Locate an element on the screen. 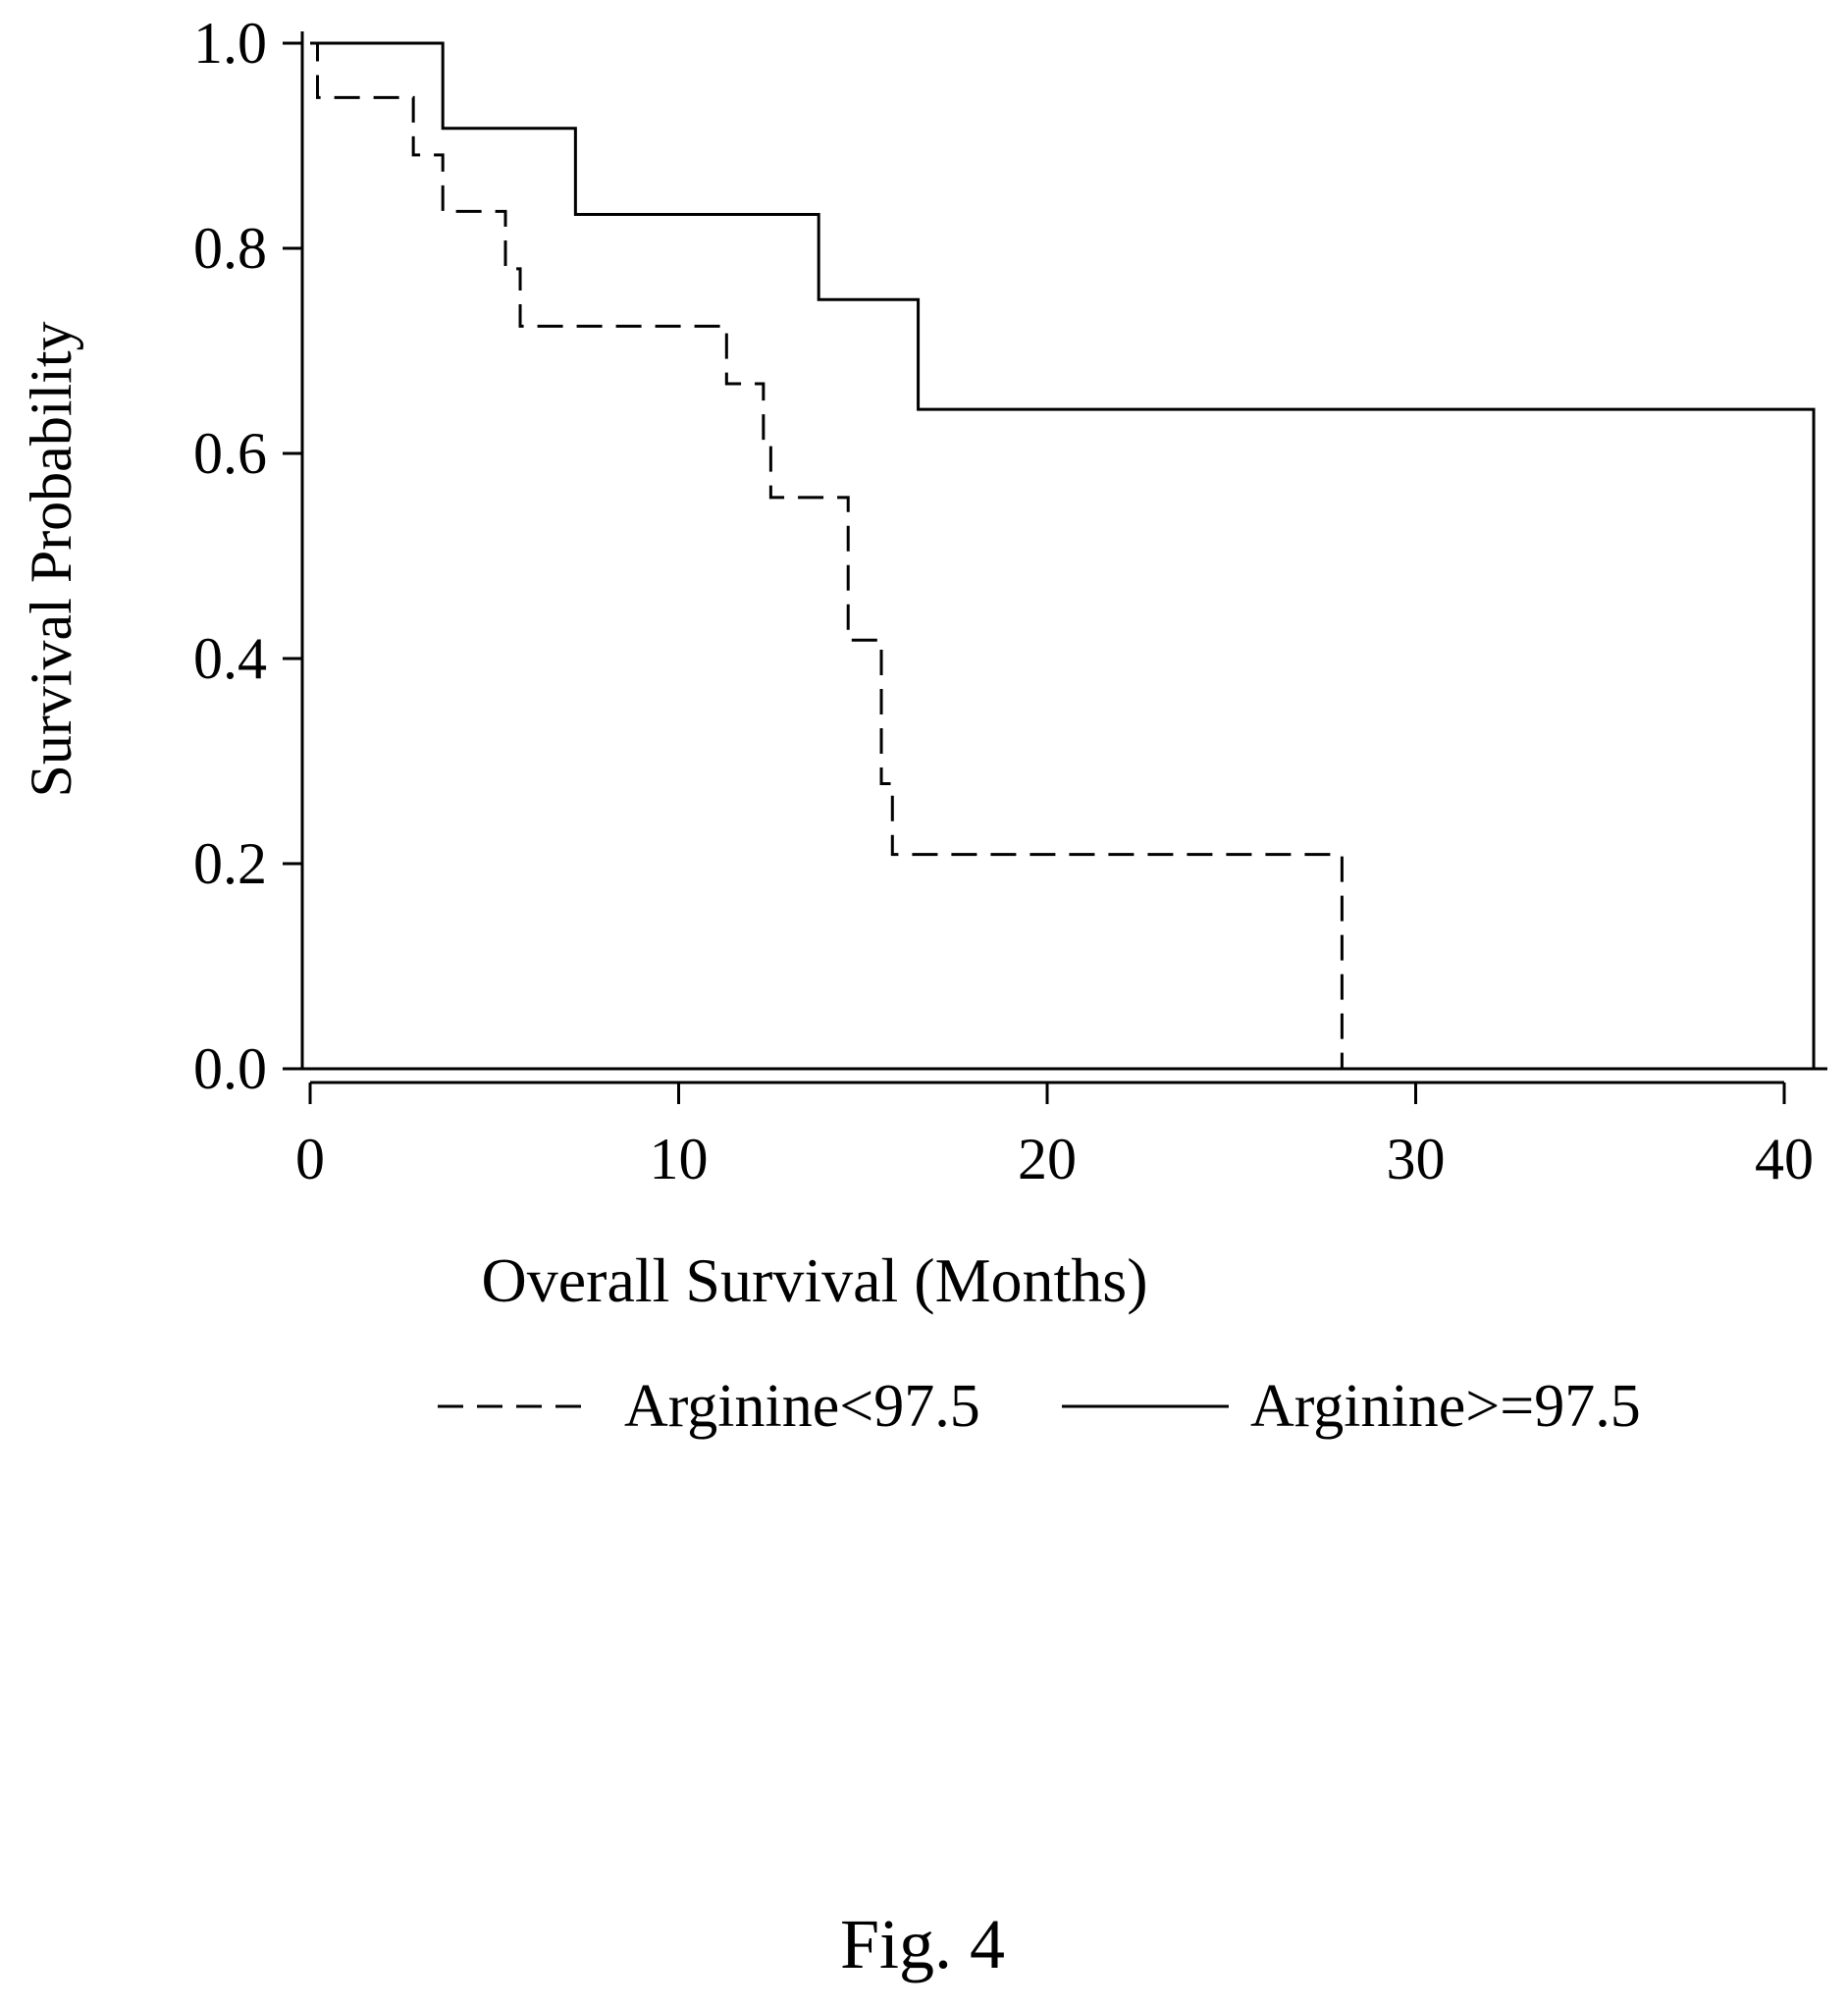  y-tick-label: 0.4 is located at coordinates (230, 658).